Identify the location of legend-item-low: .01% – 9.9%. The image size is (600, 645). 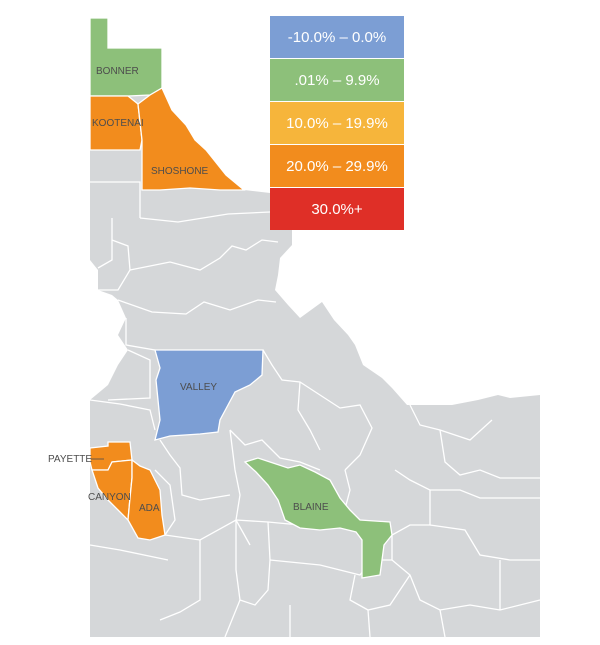
(337, 80).